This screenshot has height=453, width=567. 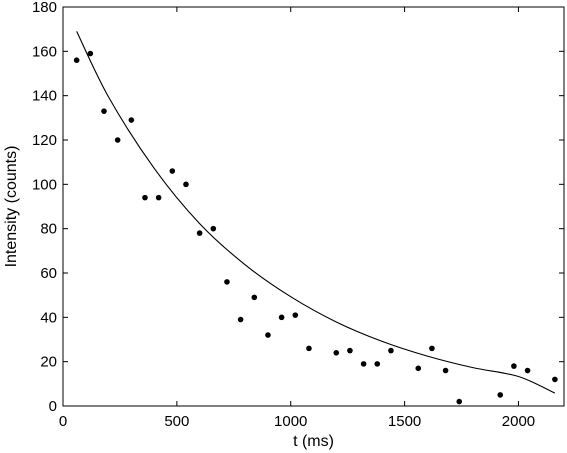 I want to click on y-tick-label: 120, so click(x=44, y=140).